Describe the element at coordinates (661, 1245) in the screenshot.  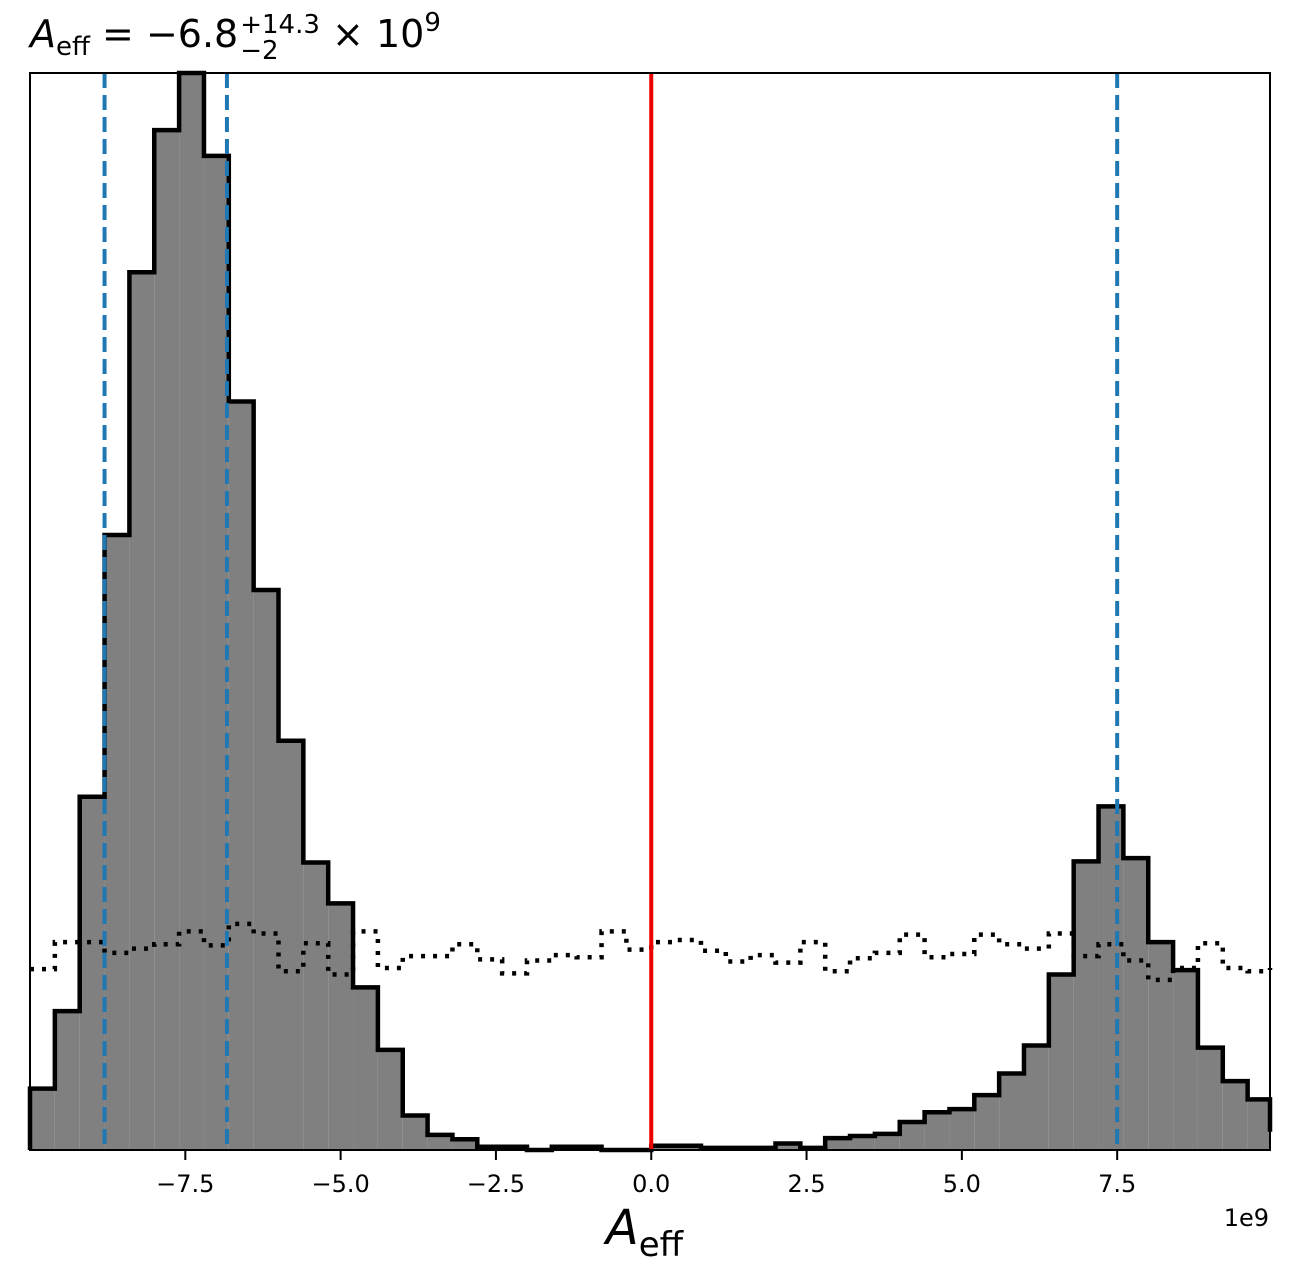
I see `x-axis-label-subscript: eff` at that location.